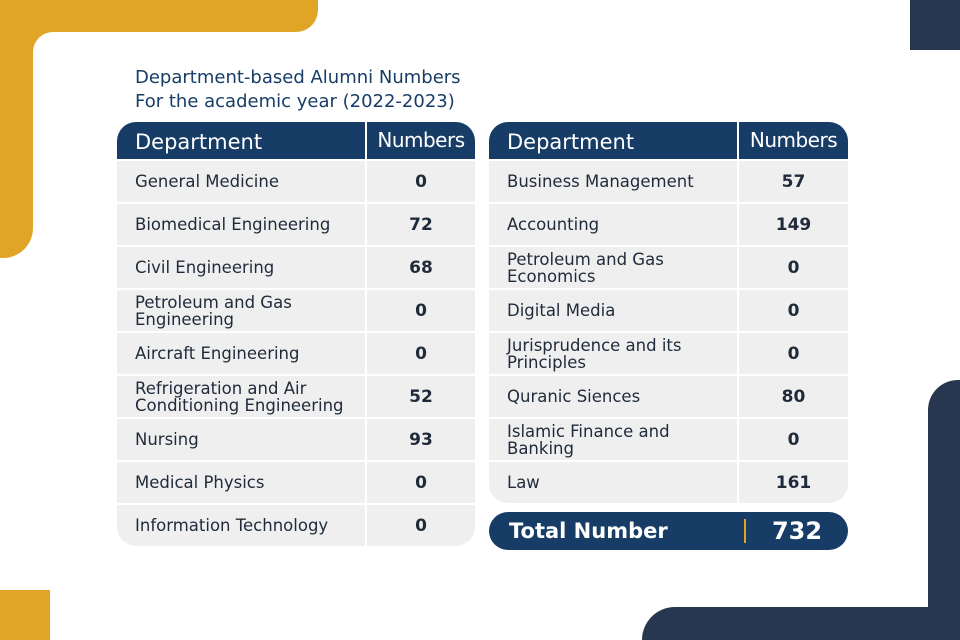  Describe the element at coordinates (588, 531) in the screenshot. I see `total-label: Total Number` at that location.